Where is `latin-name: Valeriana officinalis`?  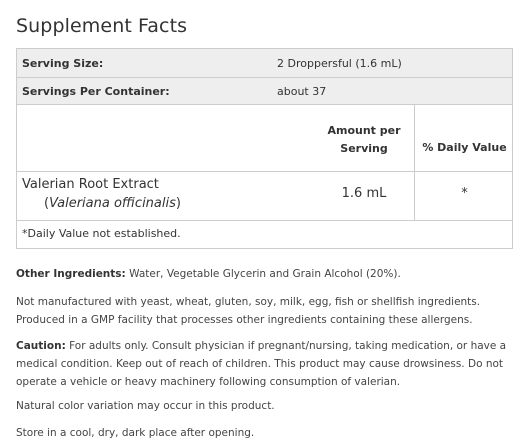
latin-name: Valeriana officinalis is located at coordinates (112, 203).